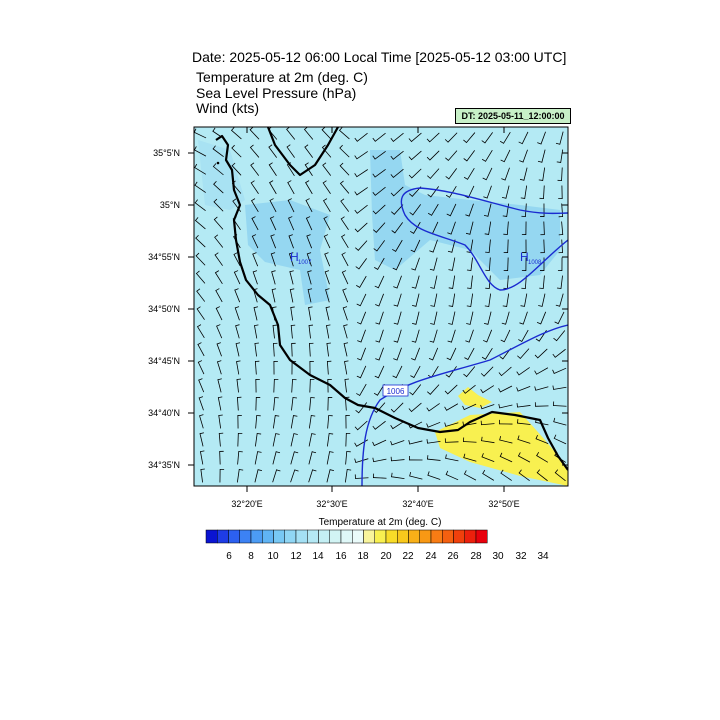 The width and height of the screenshot is (720, 720). I want to click on cool-patch, so click(465, 215).